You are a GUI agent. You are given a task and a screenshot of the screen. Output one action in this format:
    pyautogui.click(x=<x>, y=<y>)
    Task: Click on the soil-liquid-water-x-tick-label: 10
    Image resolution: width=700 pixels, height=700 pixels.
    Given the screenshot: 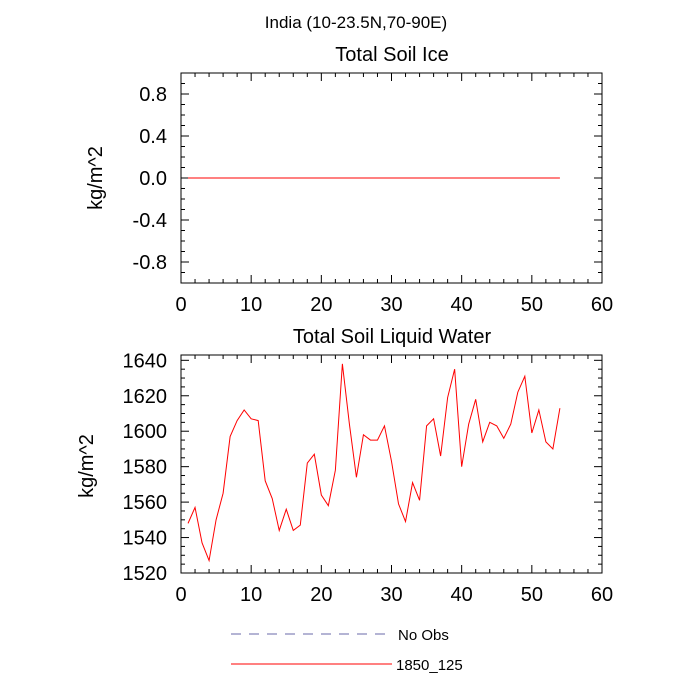 What is the action you would take?
    pyautogui.click(x=251, y=595)
    